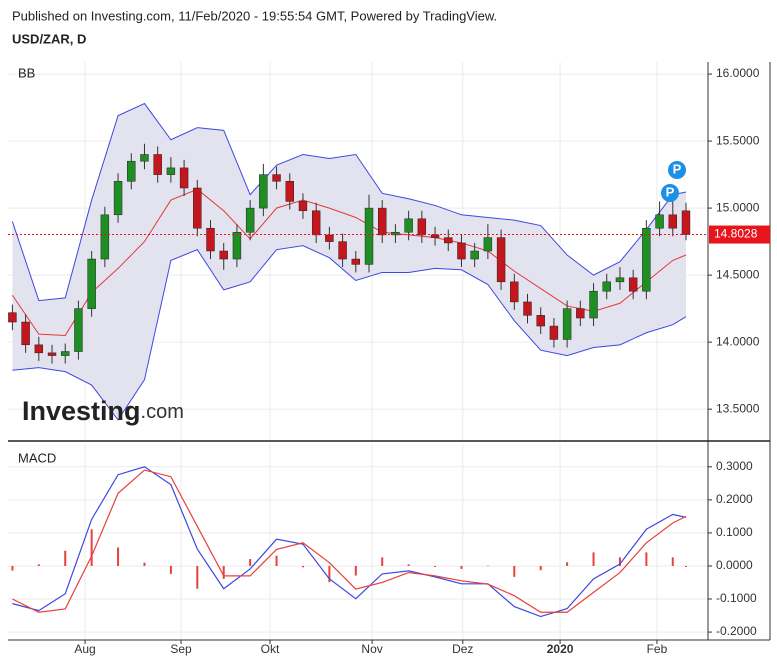 Image resolution: width=777 pixels, height=664 pixels. Describe the element at coordinates (371, 649) in the screenshot. I see `x-tick-label: Nov` at that location.